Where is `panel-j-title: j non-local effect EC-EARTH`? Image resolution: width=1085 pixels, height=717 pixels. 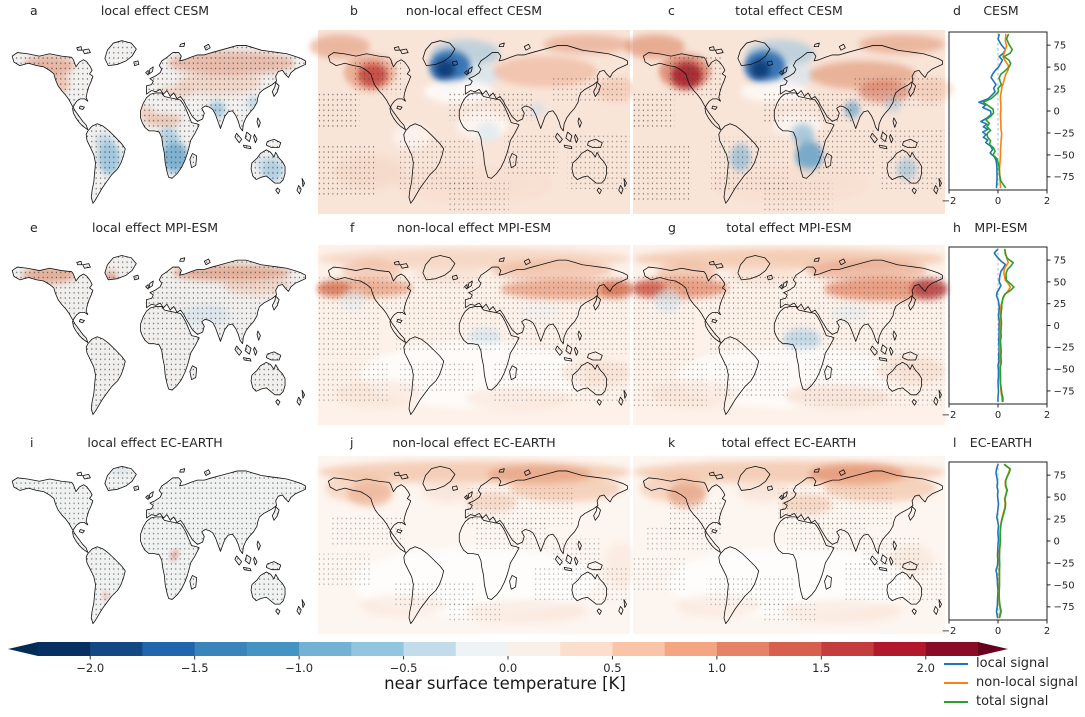 panel-j-title: j non-local effect EC-EARTH is located at coordinates (474, 444).